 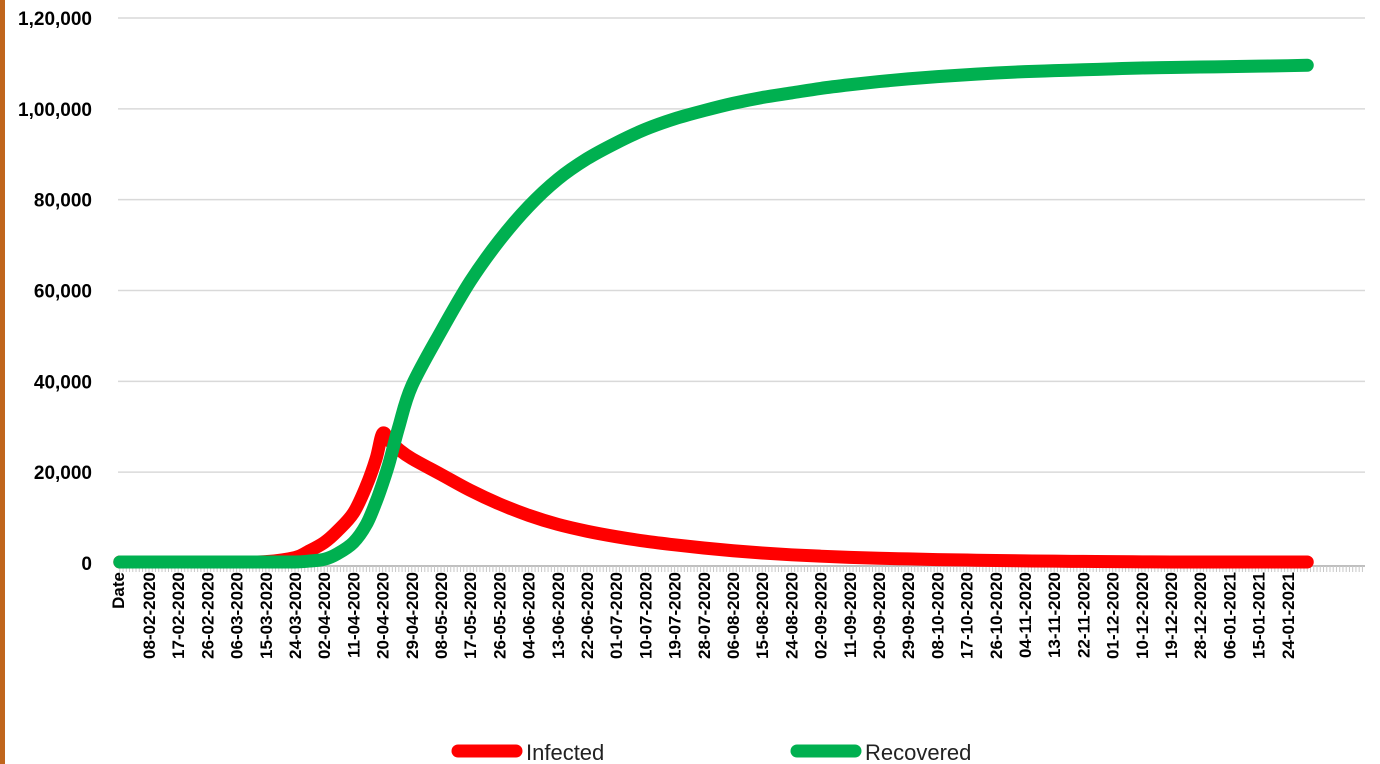 What do you see at coordinates (63, 201) in the screenshot?
I see `y-tick-label: 80,000` at bounding box center [63, 201].